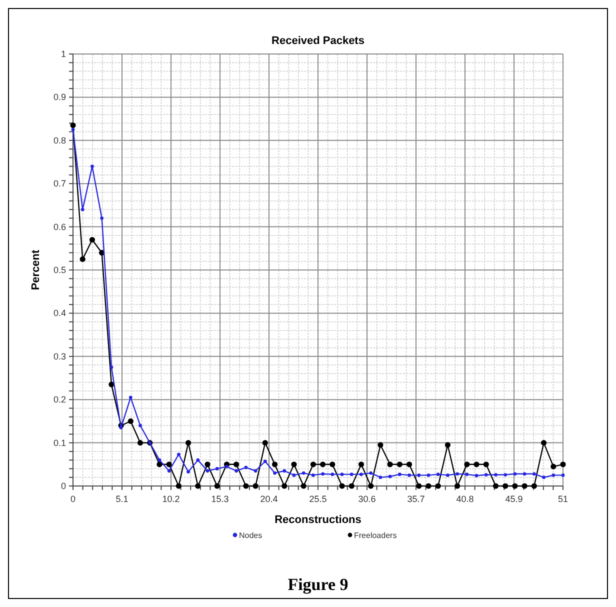  Describe the element at coordinates (220, 499) in the screenshot. I see `x-tick-label: 15.3` at that location.